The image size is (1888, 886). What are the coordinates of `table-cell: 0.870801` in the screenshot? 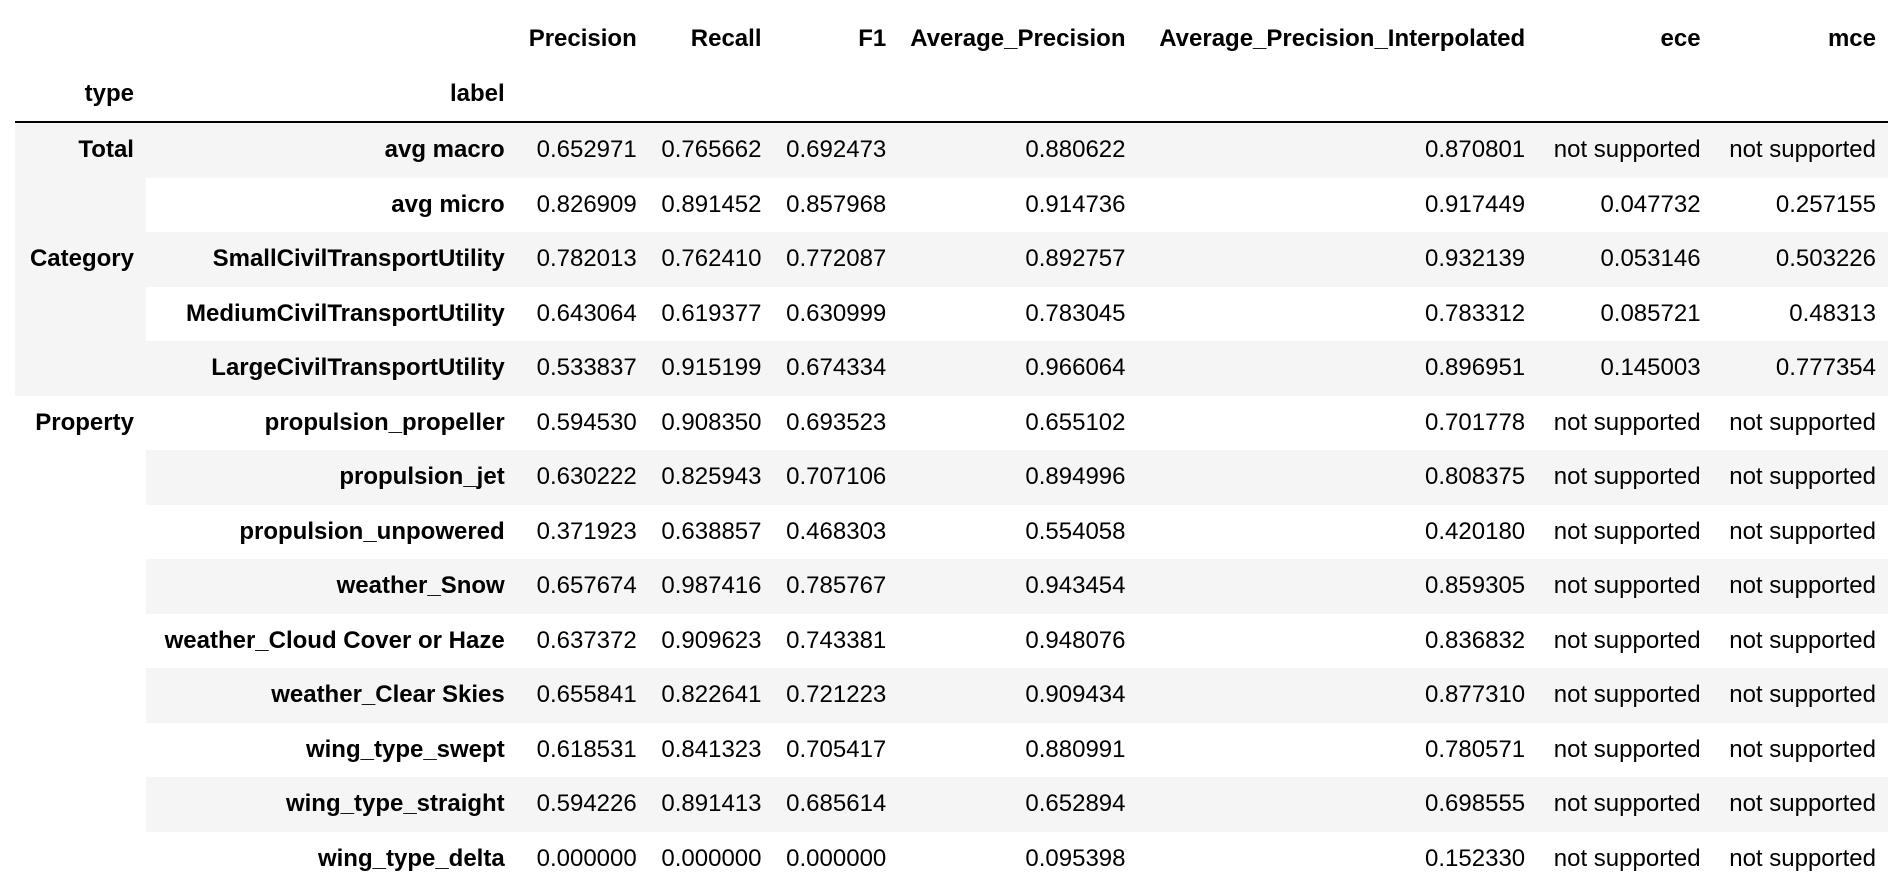 It's located at (1337, 150).